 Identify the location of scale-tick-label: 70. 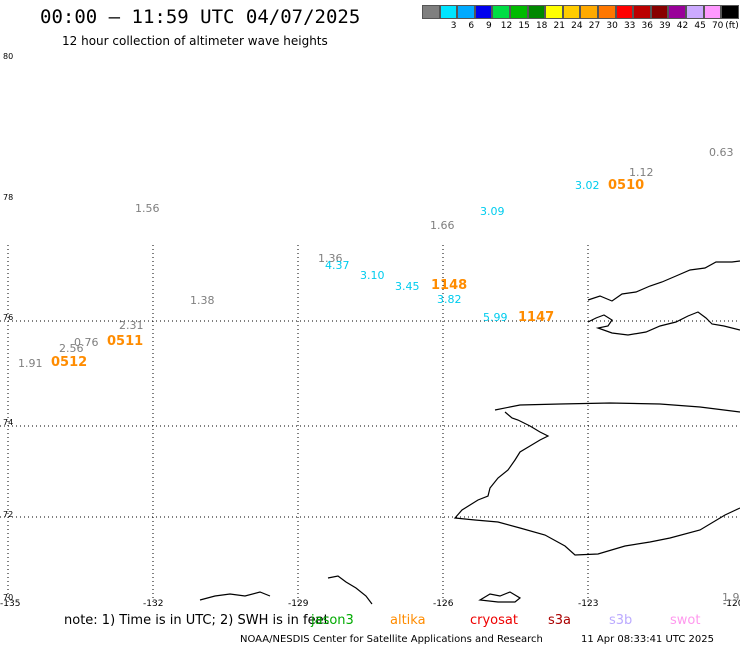
(717, 26).